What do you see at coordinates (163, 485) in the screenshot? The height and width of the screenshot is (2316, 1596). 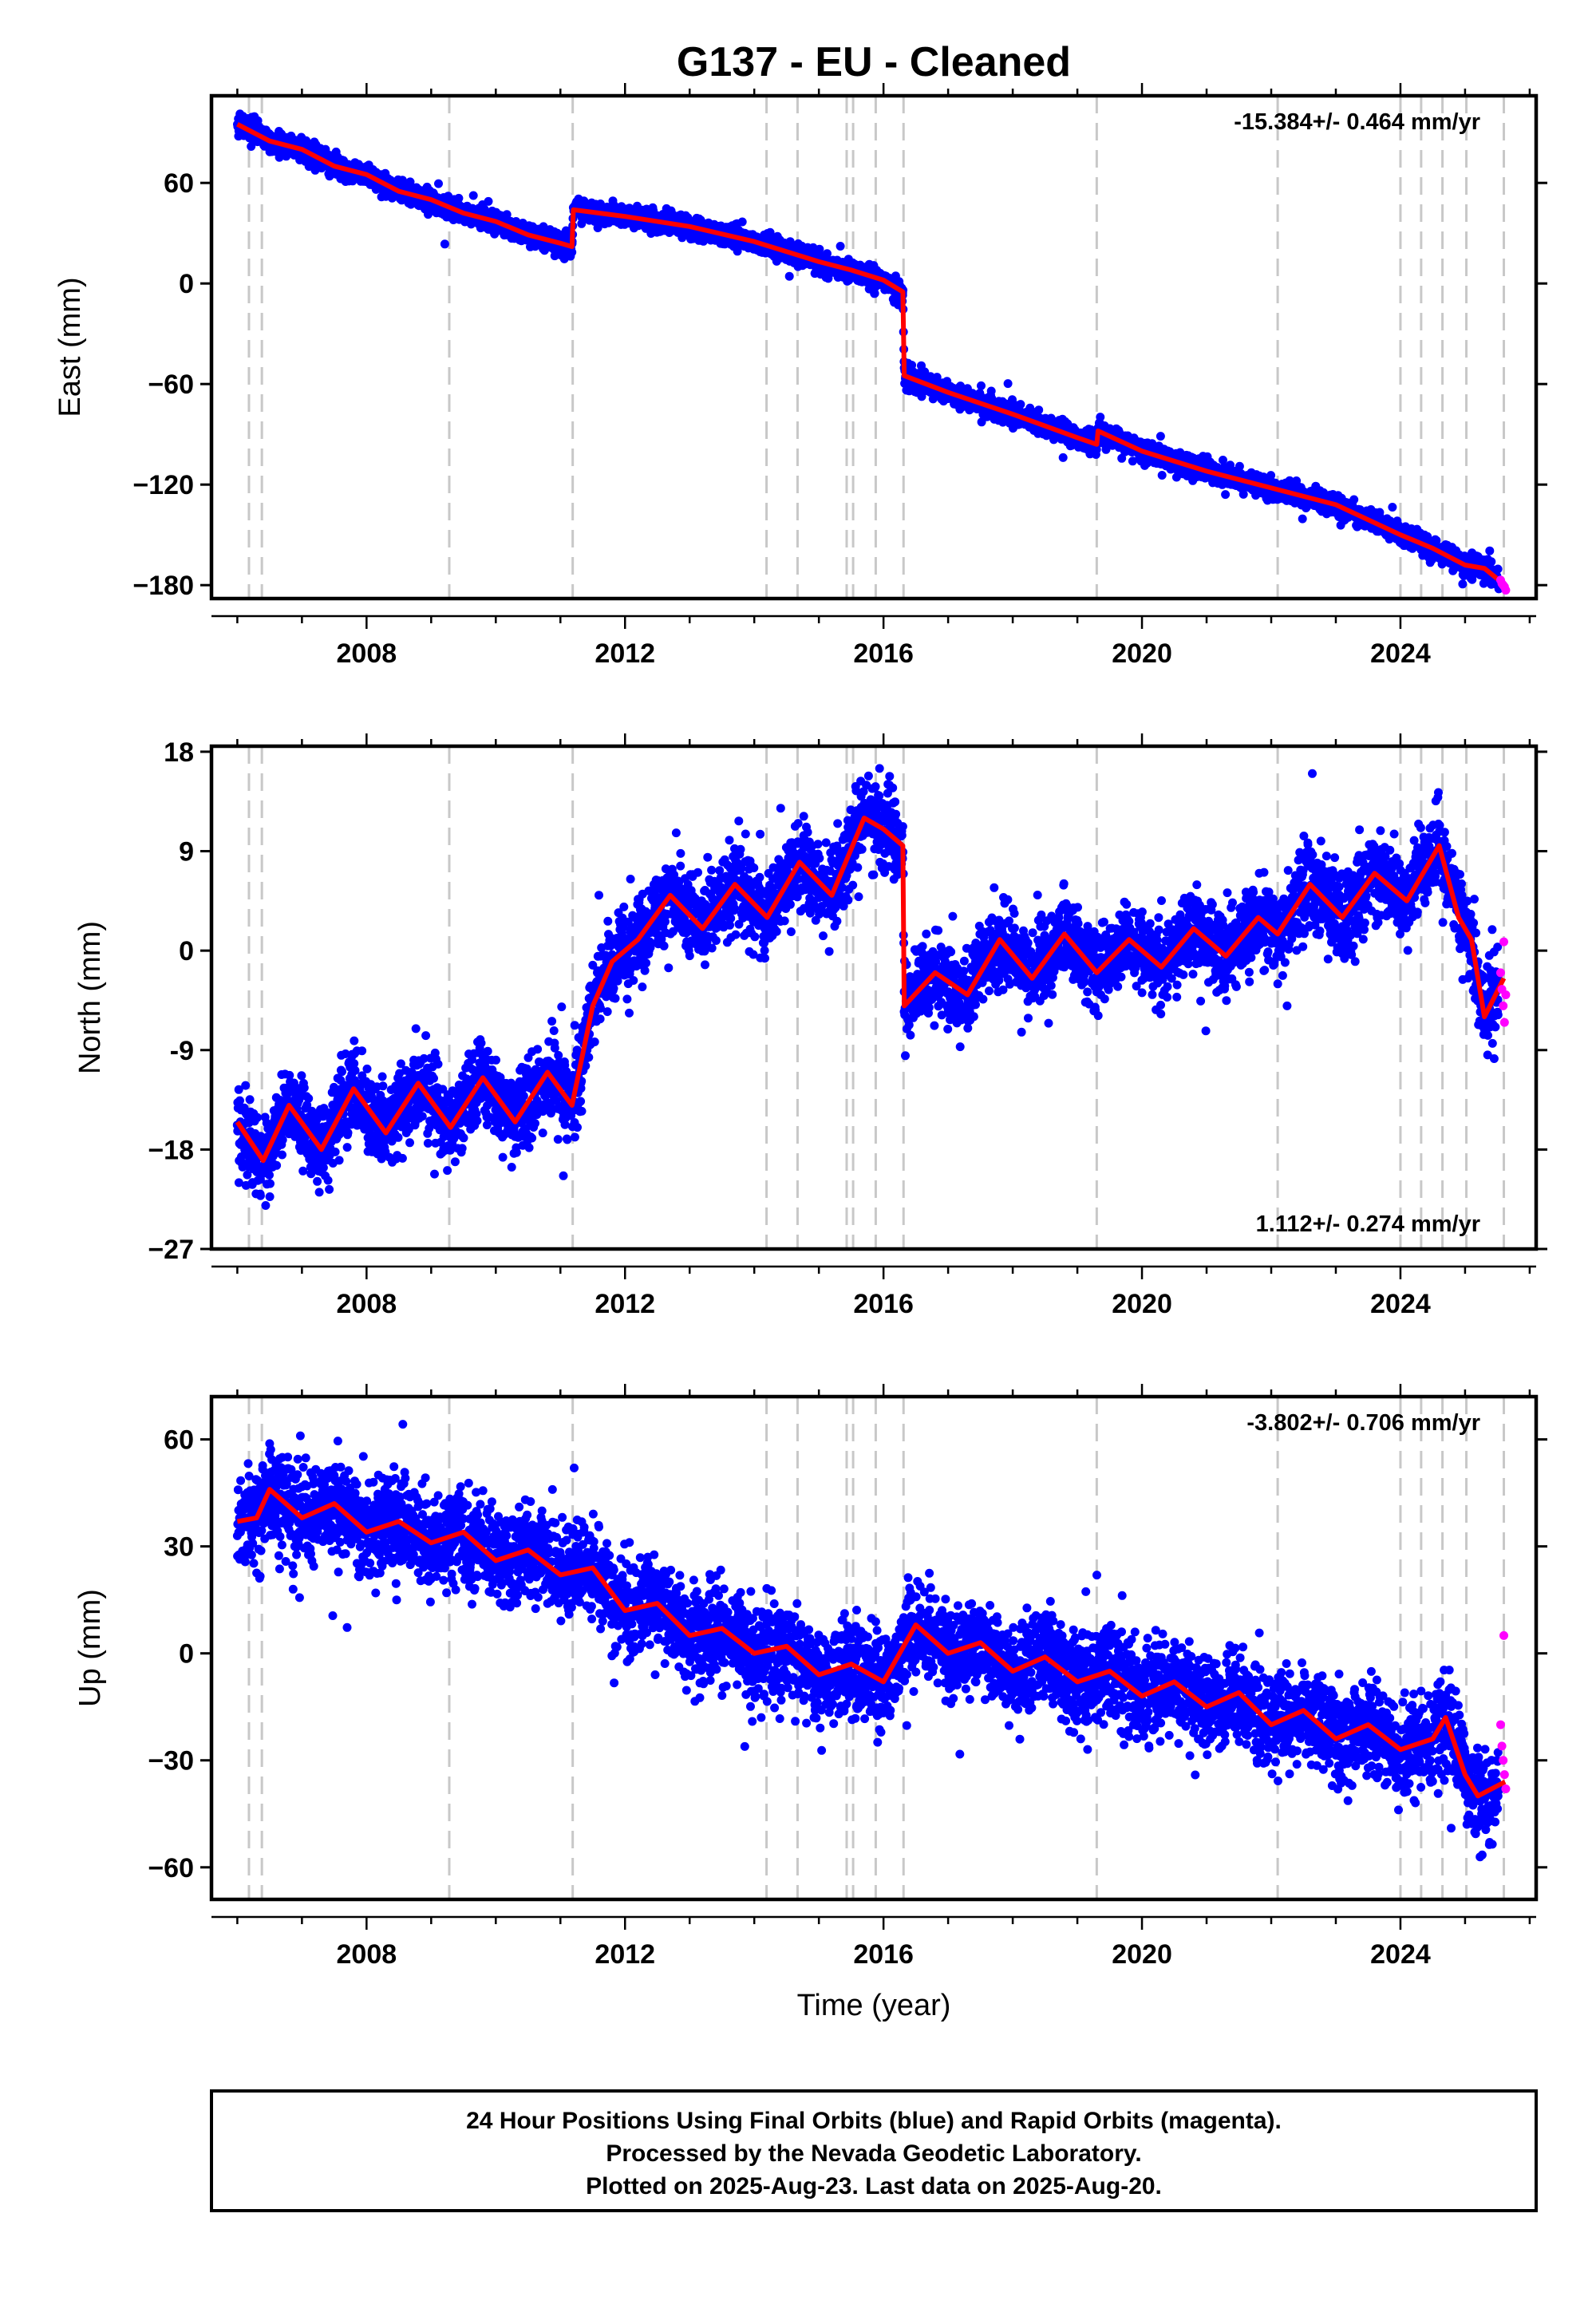 I see `y-tick-label: −120` at bounding box center [163, 485].